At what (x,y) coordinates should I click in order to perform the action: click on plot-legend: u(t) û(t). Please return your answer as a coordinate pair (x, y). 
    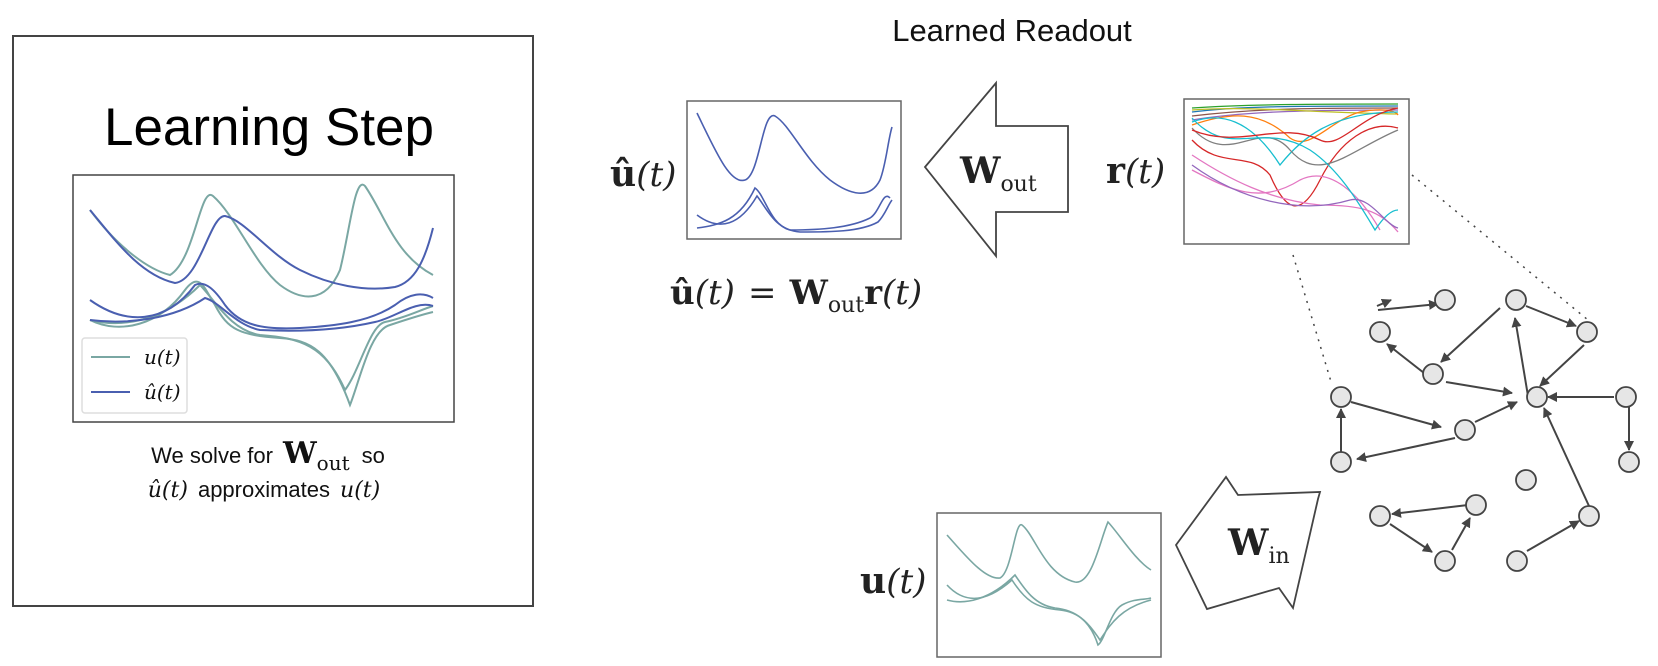
    Looking at the image, I should click on (134, 375).